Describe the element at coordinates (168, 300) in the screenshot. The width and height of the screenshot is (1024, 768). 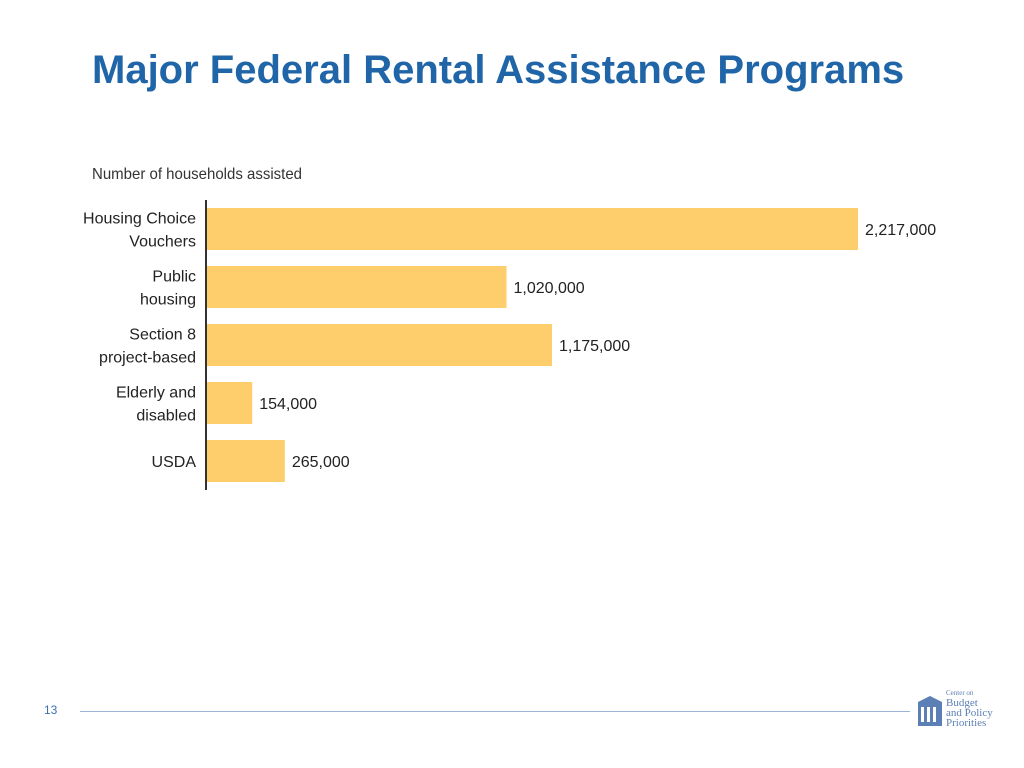
I see `category-label: housing` at that location.